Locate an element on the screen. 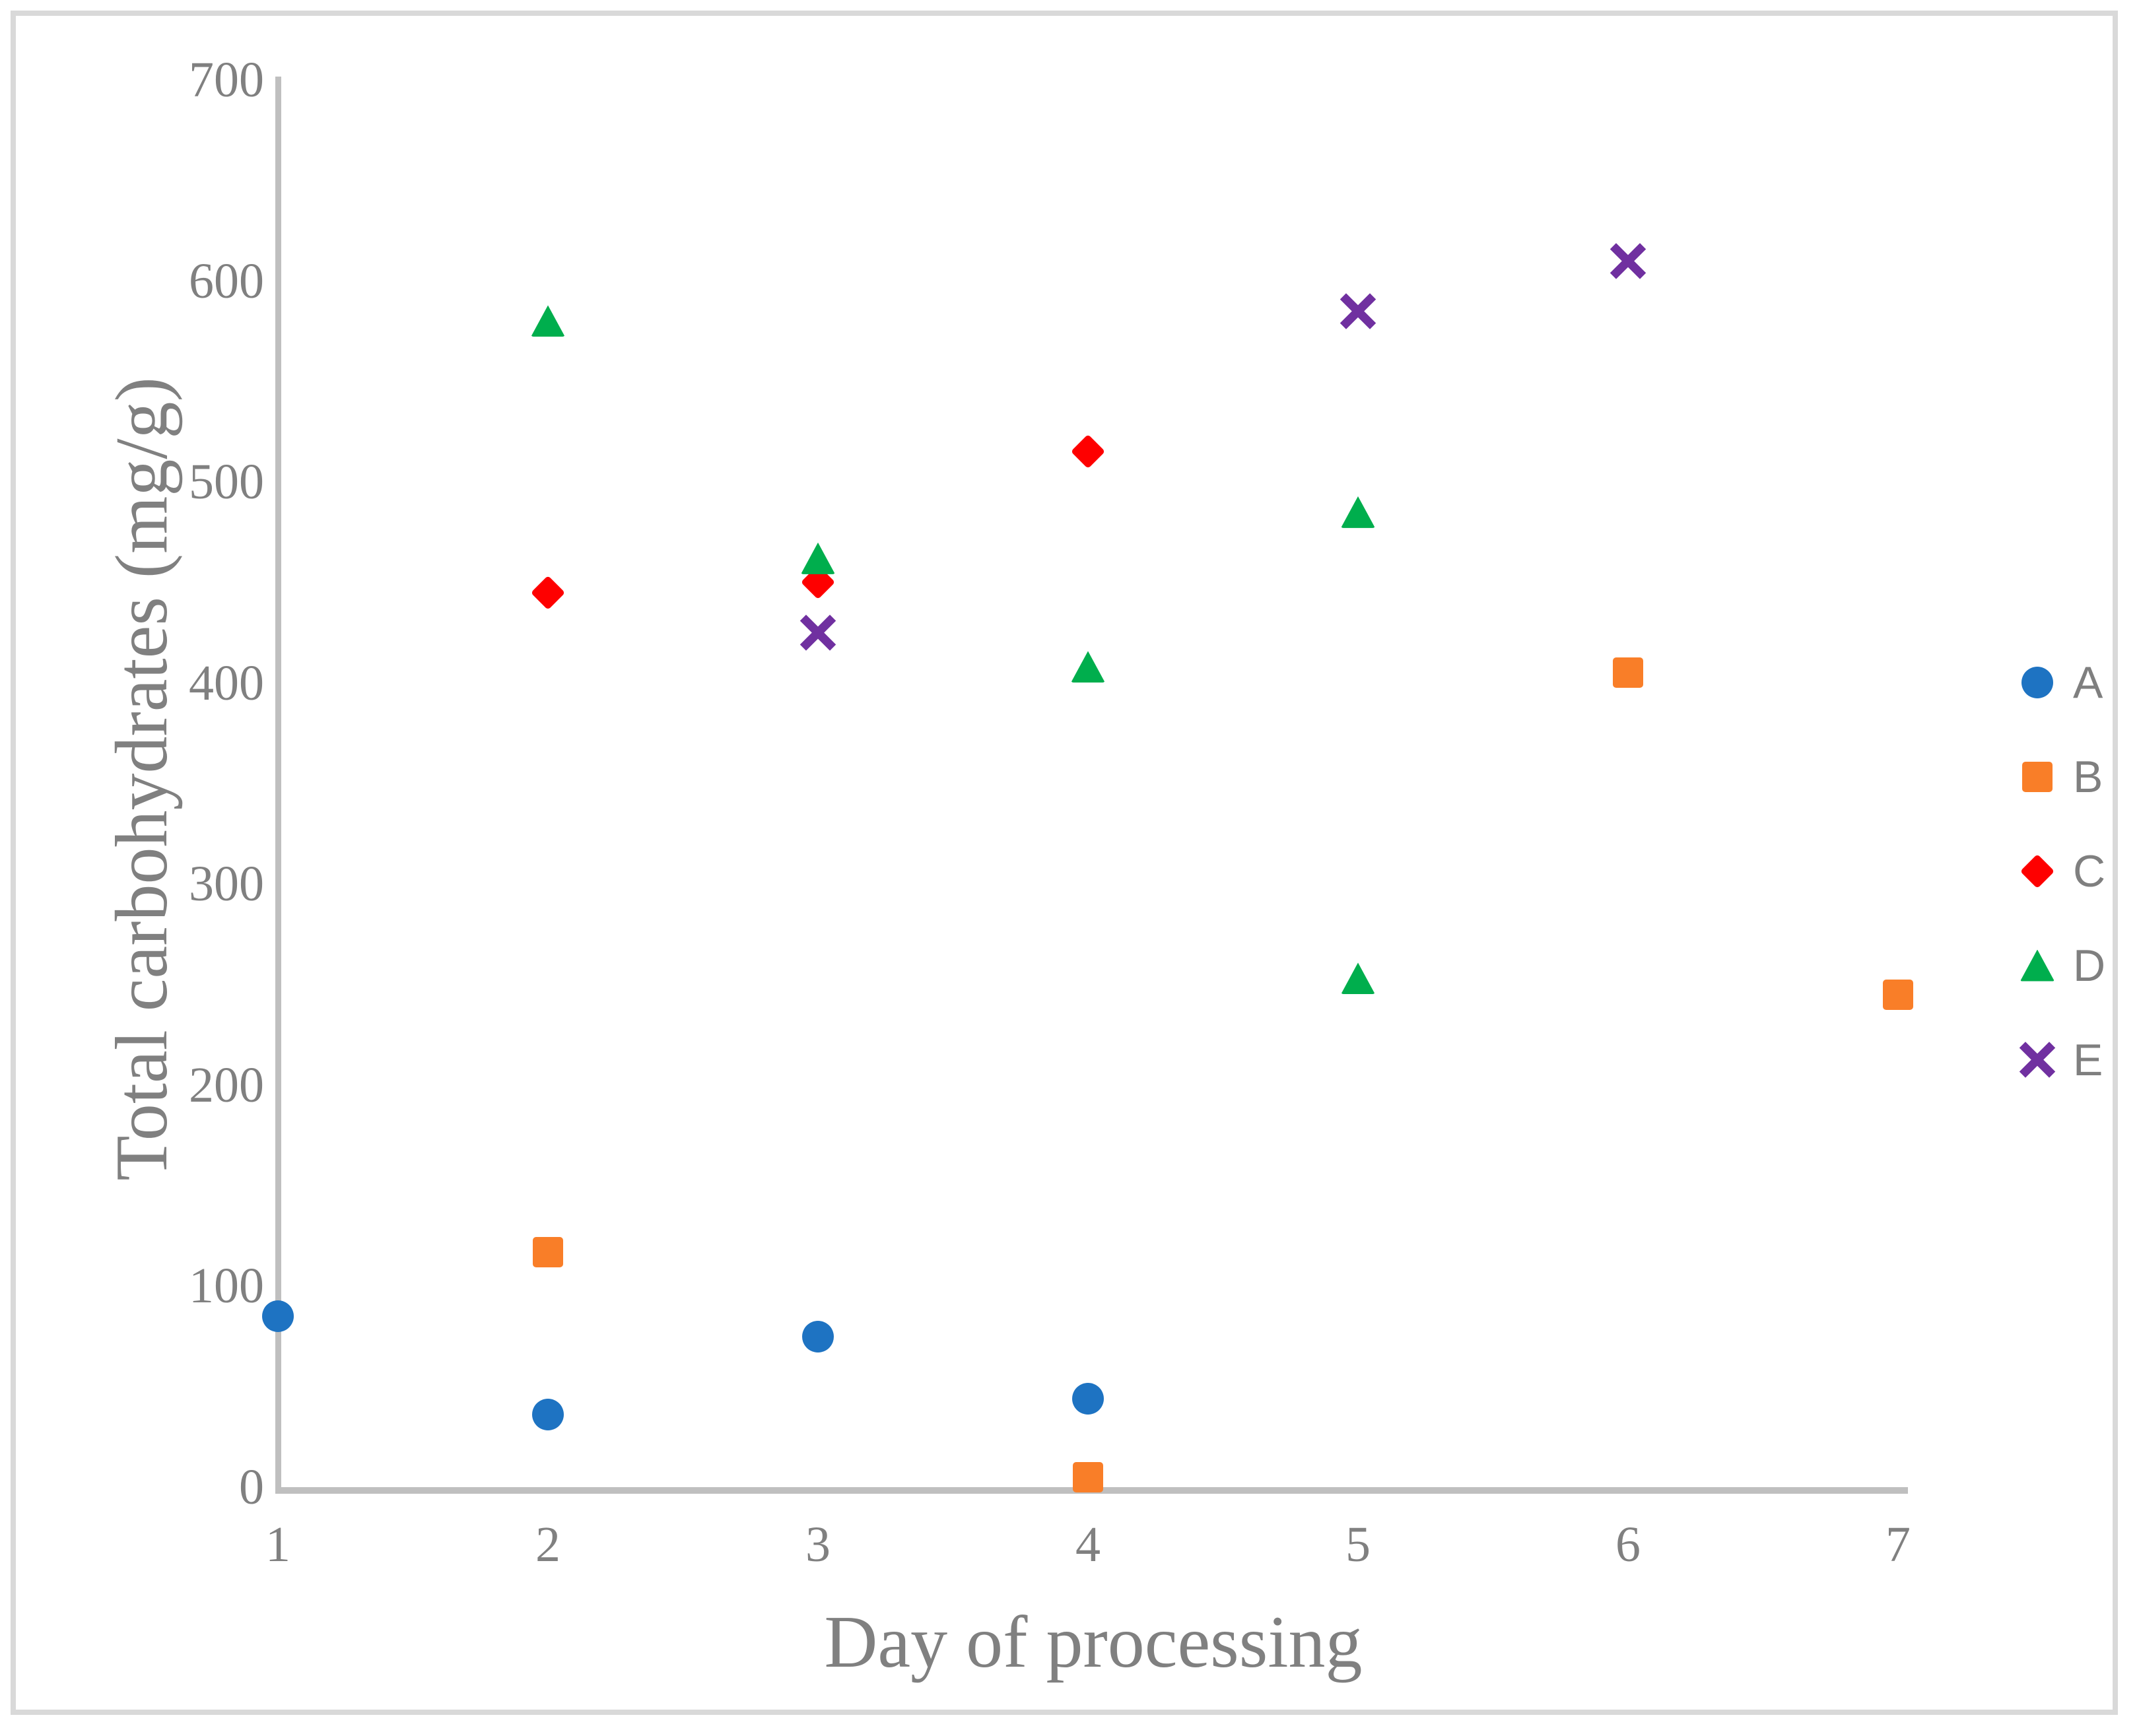 The image size is (2139, 1736). legend-label-A: A is located at coordinates (2088, 682).